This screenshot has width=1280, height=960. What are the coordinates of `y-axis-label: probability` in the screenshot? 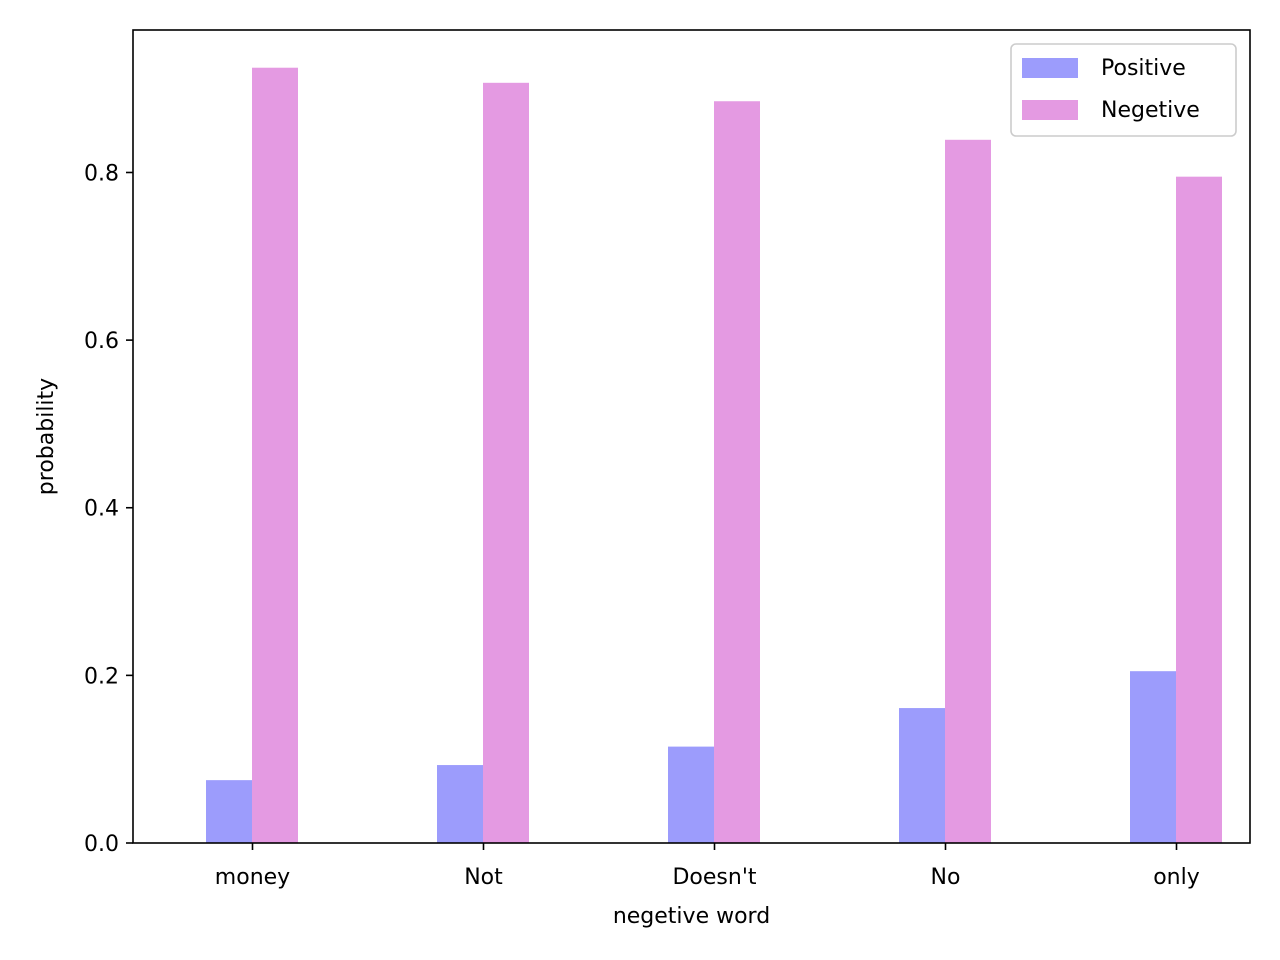 It's located at (46, 436).